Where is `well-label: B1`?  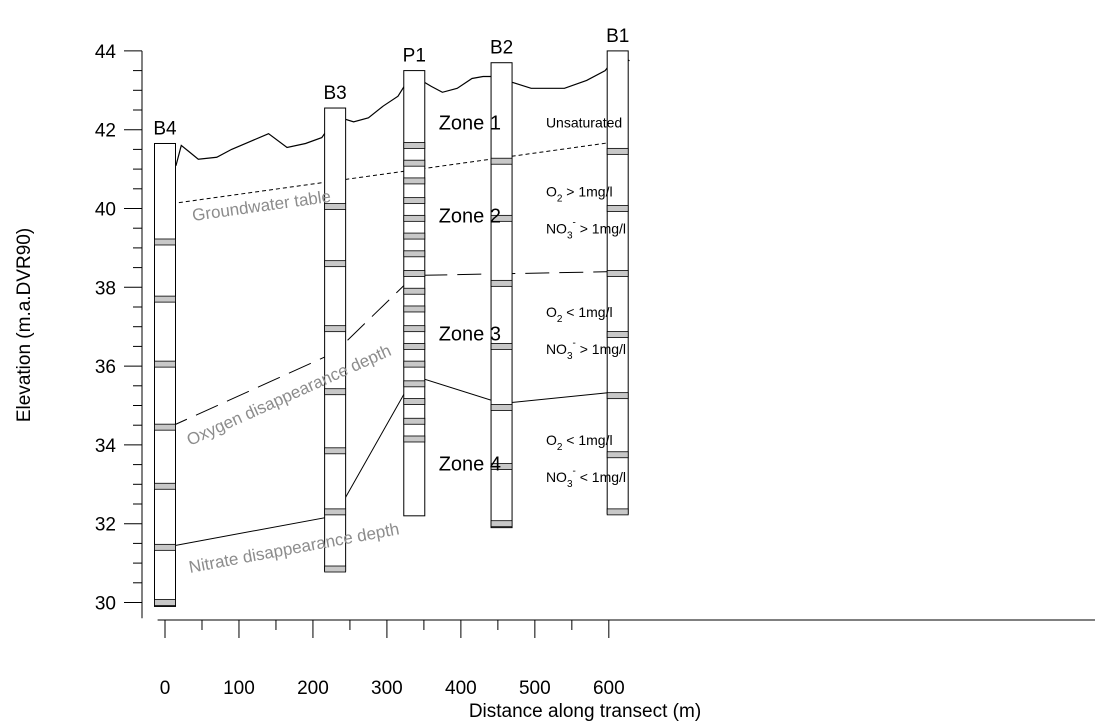 well-label: B1 is located at coordinates (617, 36).